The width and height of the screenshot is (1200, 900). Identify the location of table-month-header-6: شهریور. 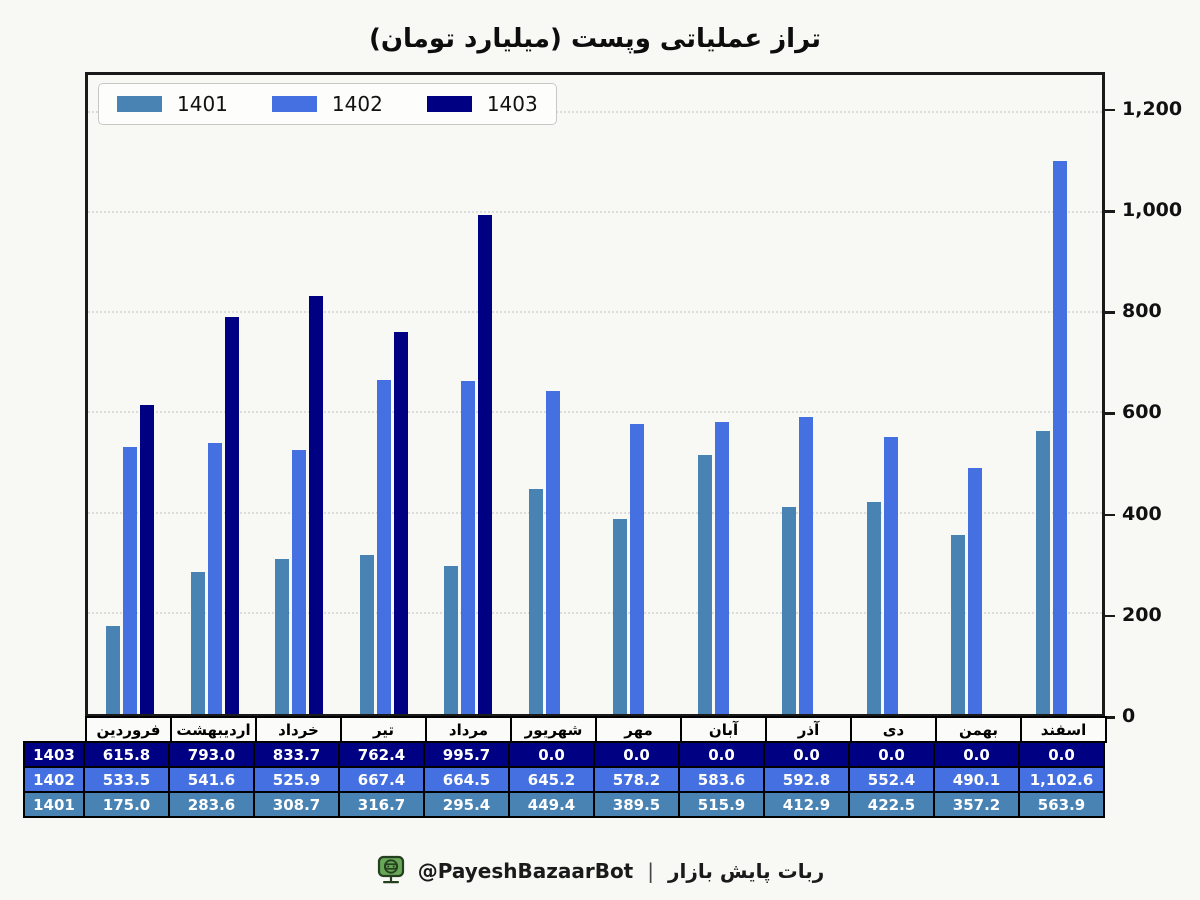
(553, 729).